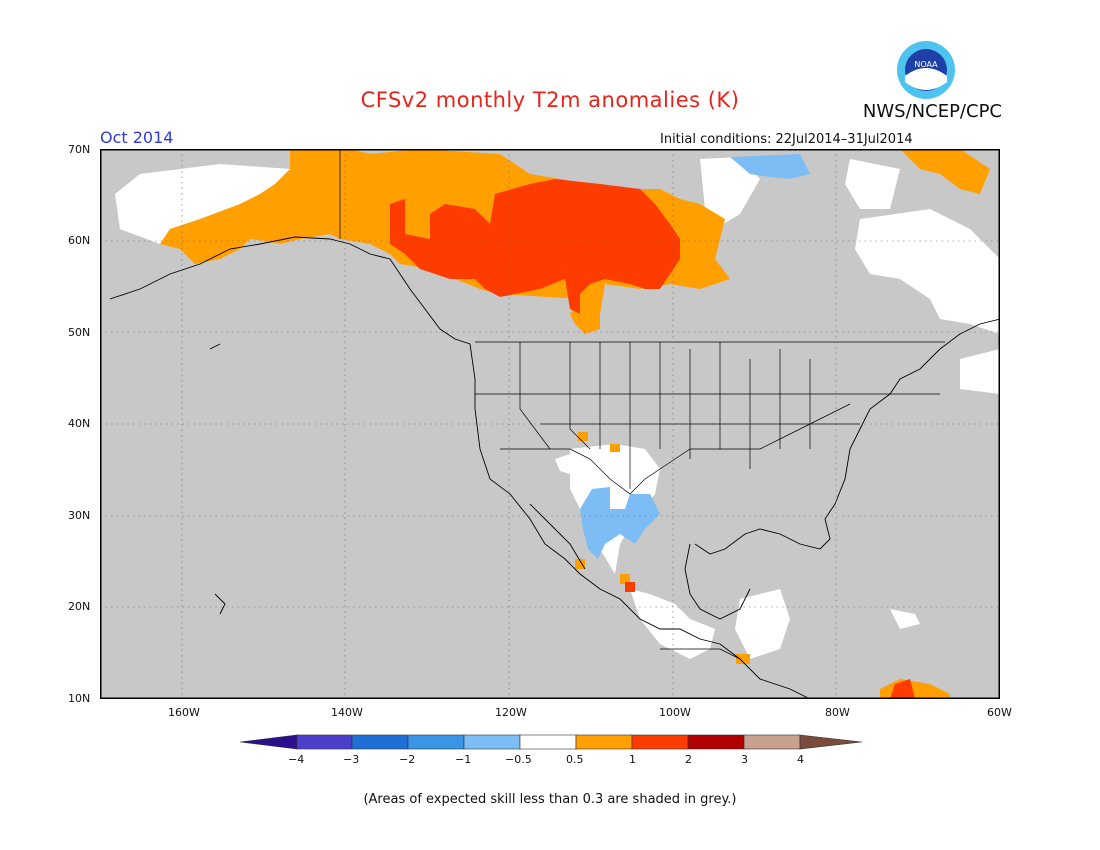 Image resolution: width=1100 pixels, height=850 pixels. What do you see at coordinates (184, 712) in the screenshot?
I see `lon-label-160w: 160W` at bounding box center [184, 712].